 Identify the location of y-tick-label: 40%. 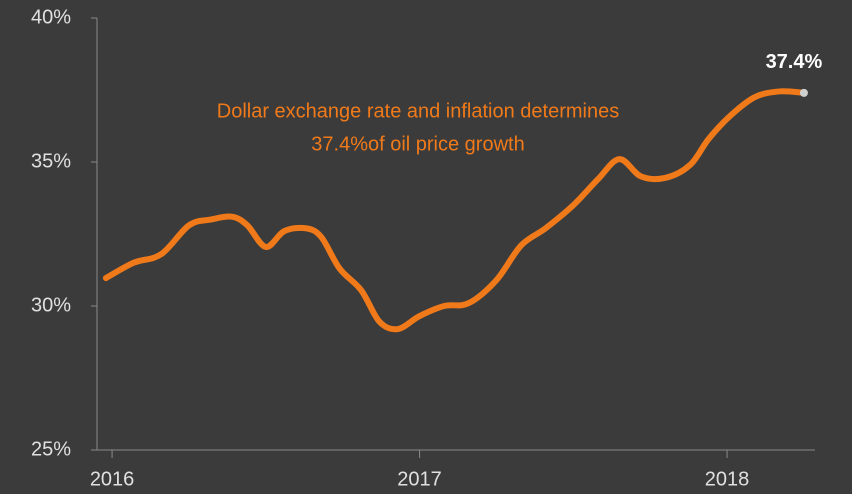
(51, 17).